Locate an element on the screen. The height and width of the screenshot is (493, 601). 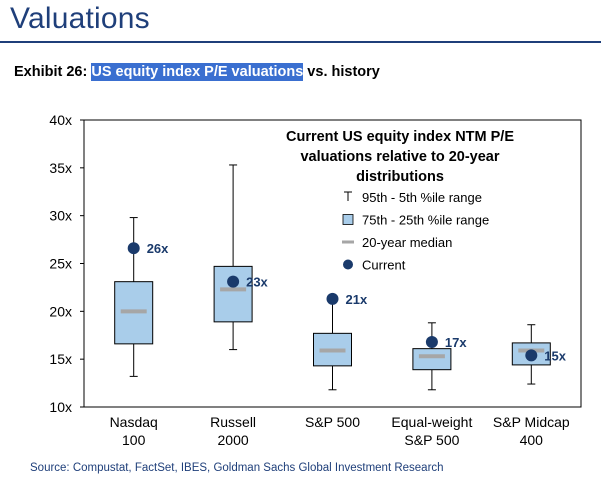
x-category-label: 400 is located at coordinates (532, 440).